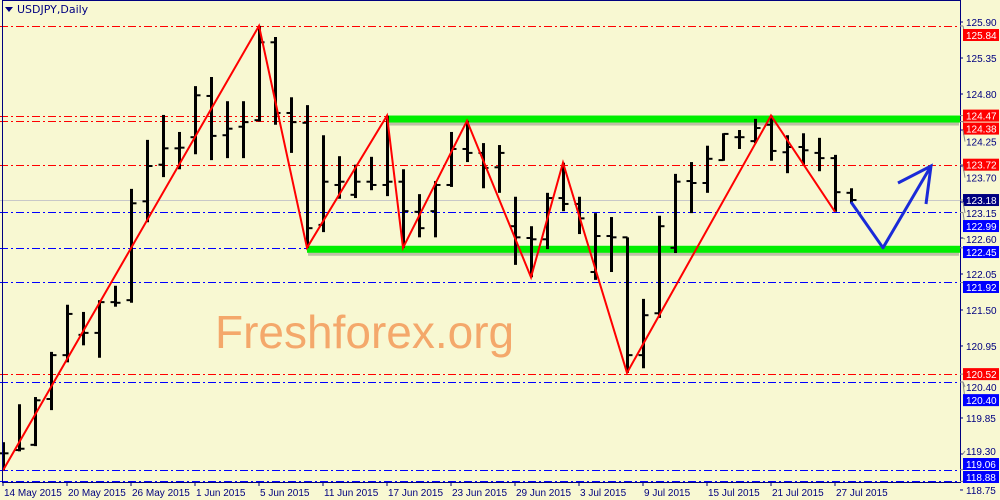  I want to click on price-label: 118.88, so click(981, 478).